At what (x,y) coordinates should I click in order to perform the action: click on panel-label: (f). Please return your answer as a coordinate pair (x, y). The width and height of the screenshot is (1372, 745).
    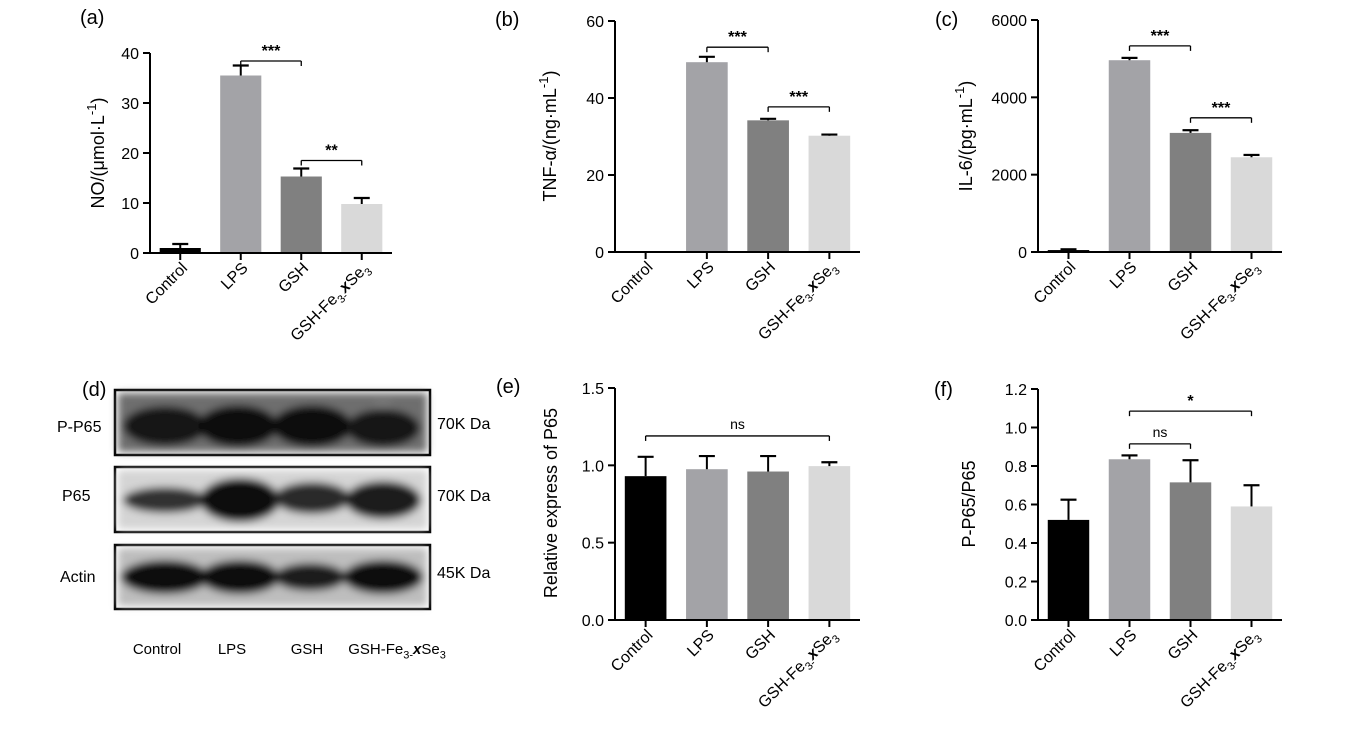
    Looking at the image, I should click on (943, 390).